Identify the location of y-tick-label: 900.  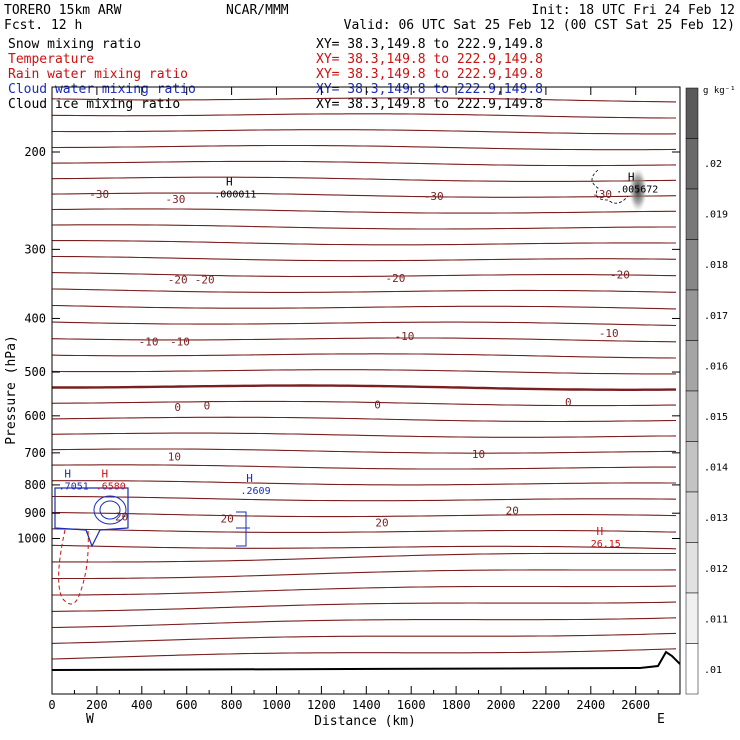
(35, 513).